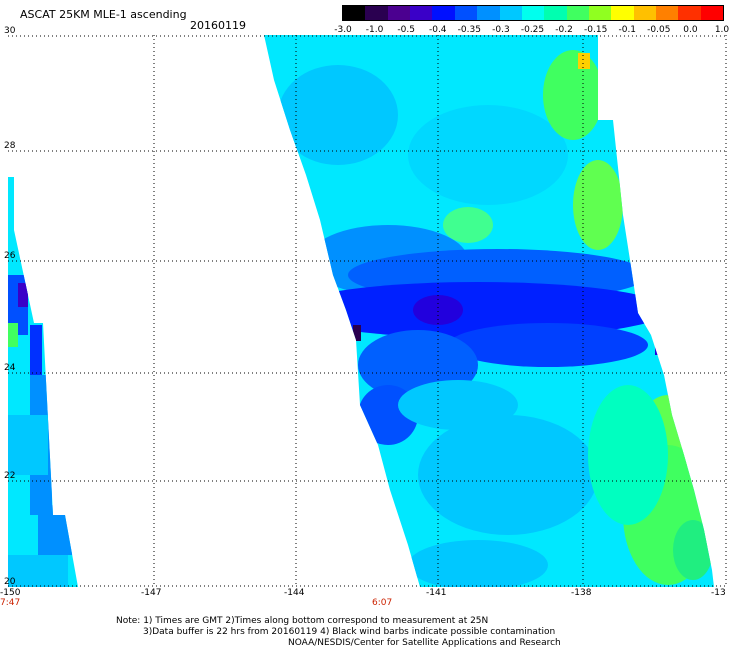  What do you see at coordinates (10, 593) in the screenshot?
I see `x-tick-150: -150` at bounding box center [10, 593].